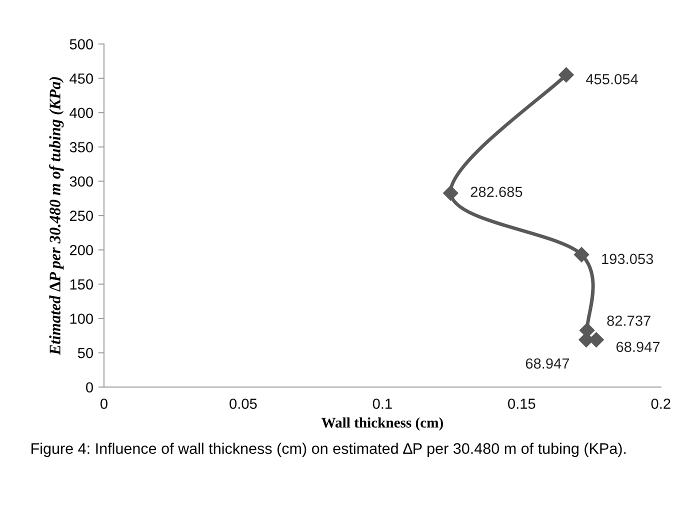  What do you see at coordinates (612, 79) in the screenshot?
I see `data-label: 455.054` at bounding box center [612, 79].